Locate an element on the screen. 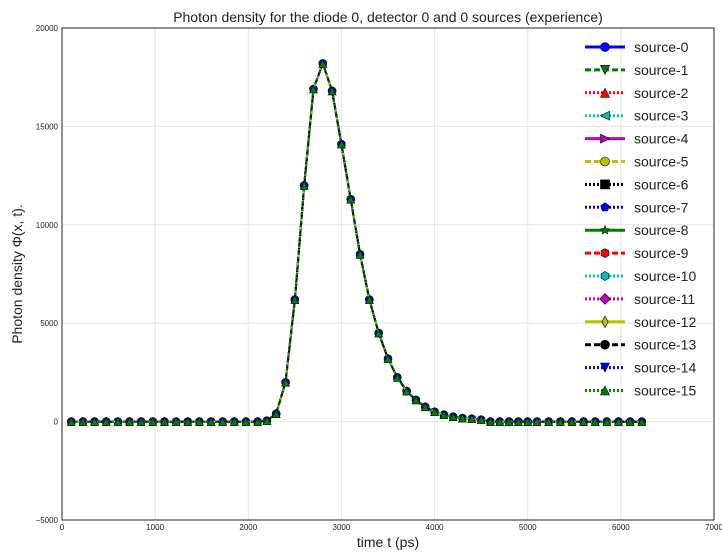 This screenshot has height=552, width=722. legend-entry: source-3 is located at coordinates (637, 116).